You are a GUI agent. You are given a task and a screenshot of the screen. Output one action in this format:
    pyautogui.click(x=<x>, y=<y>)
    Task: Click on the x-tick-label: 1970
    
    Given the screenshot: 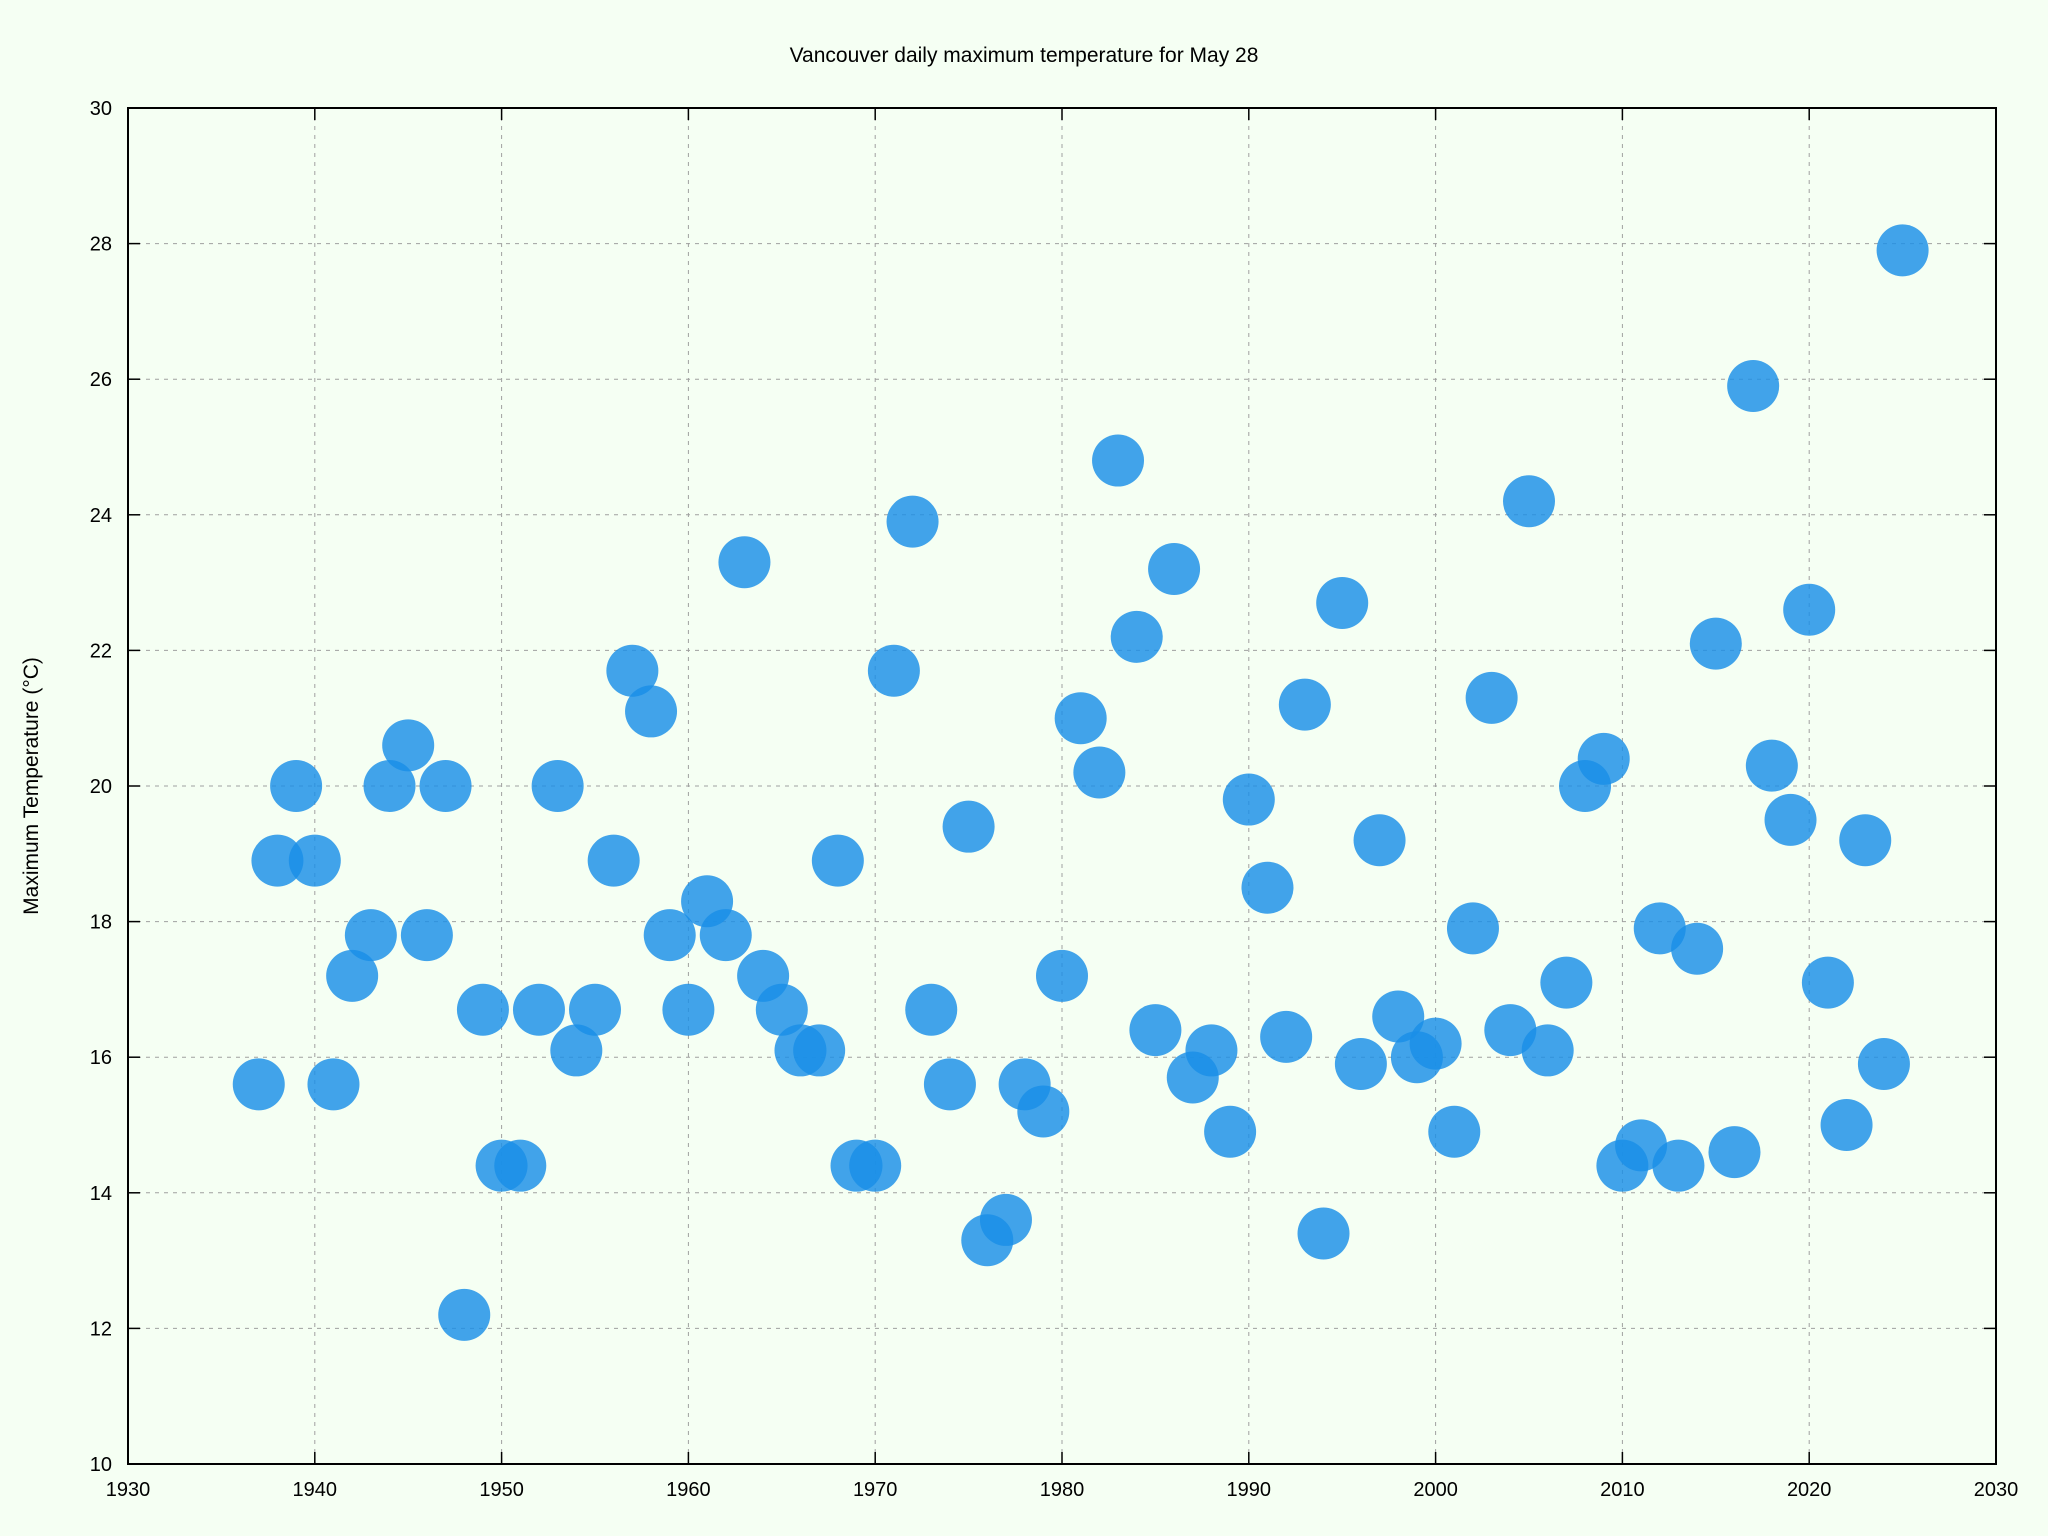 What is the action you would take?
    pyautogui.click(x=875, y=1490)
    